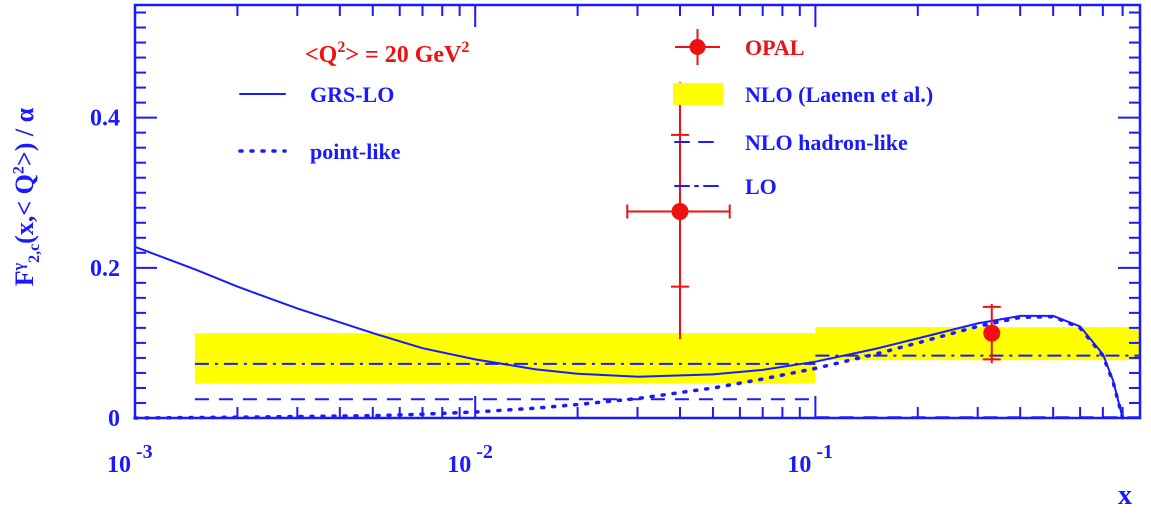  What do you see at coordinates (114, 419) in the screenshot?
I see `y-tick-label: 0` at bounding box center [114, 419].